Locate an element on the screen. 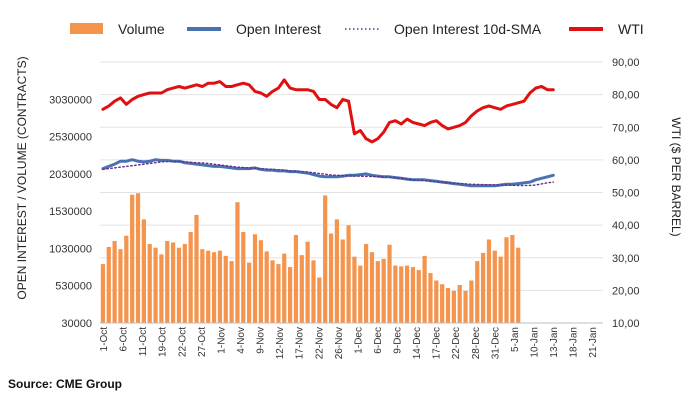  y-tick-left: 530000 is located at coordinates (73, 287).